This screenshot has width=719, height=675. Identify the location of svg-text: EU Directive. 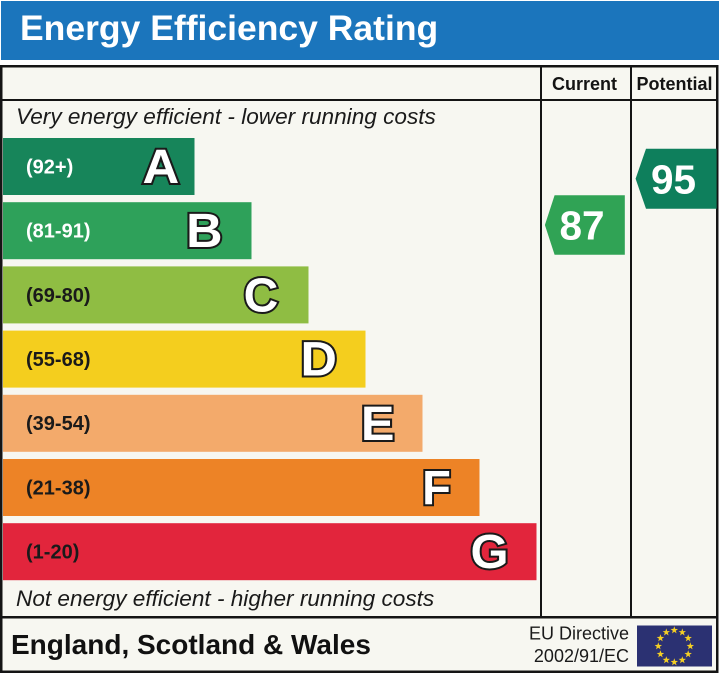
(579, 634).